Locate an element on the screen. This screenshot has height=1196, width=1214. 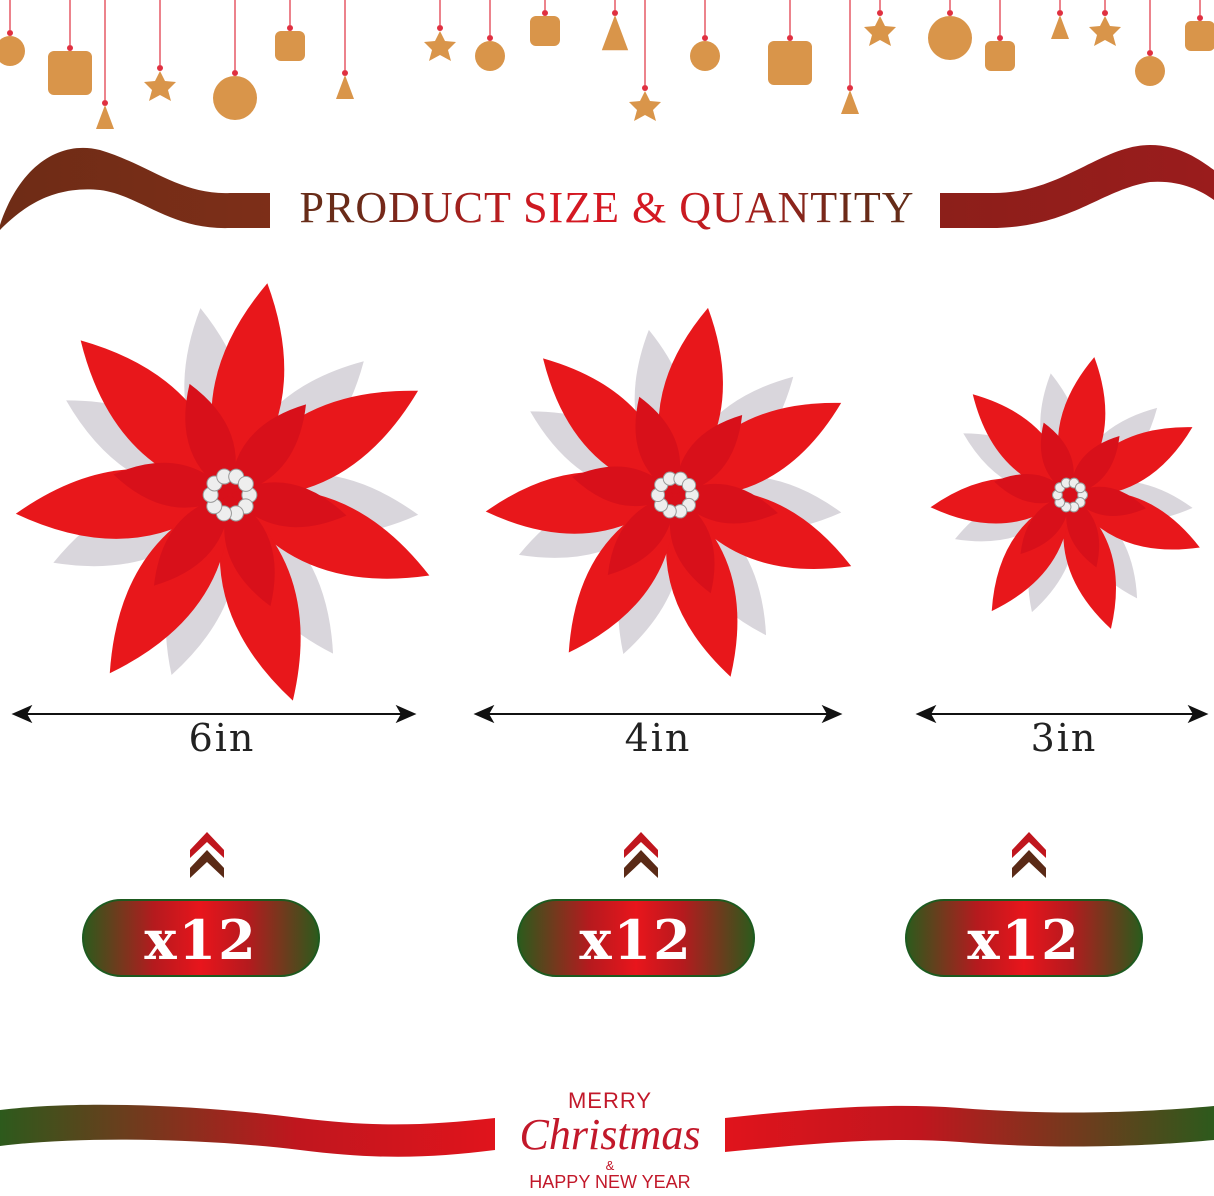
page-title: PRODUCT SIZE & QUANTITY is located at coordinates (607, 208).